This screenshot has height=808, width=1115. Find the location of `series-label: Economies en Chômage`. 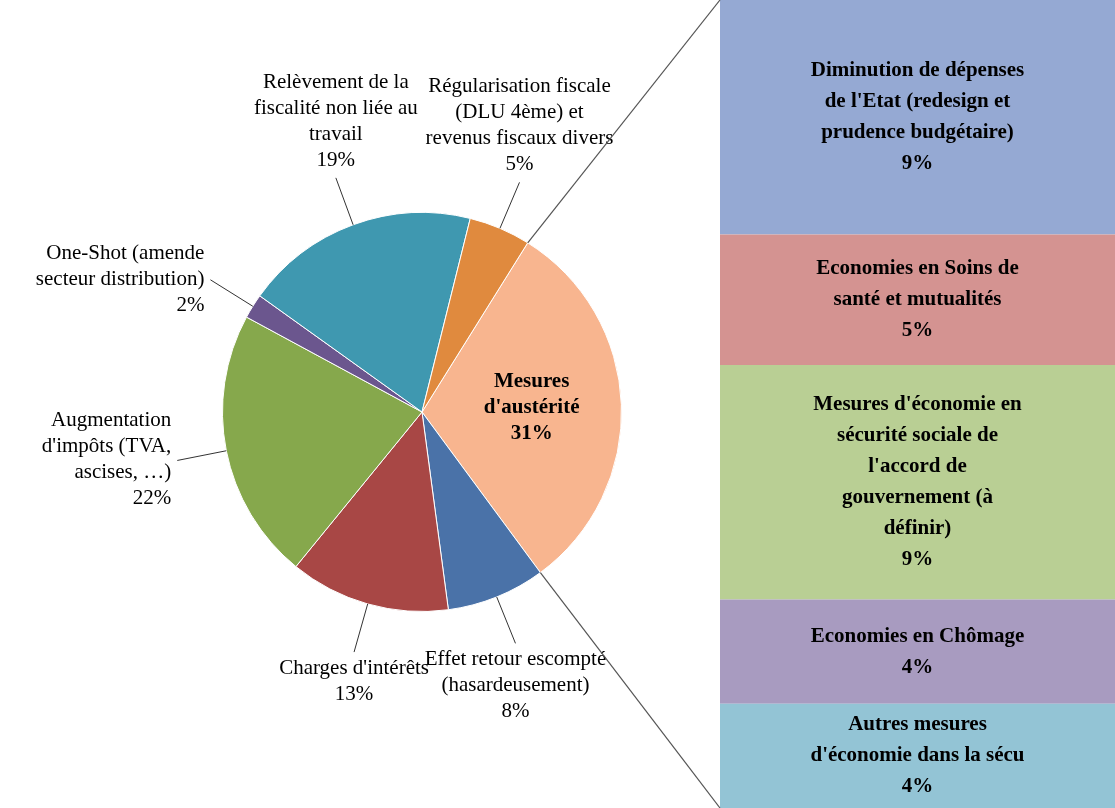

series-label: Economies en Chômage is located at coordinates (917, 634).